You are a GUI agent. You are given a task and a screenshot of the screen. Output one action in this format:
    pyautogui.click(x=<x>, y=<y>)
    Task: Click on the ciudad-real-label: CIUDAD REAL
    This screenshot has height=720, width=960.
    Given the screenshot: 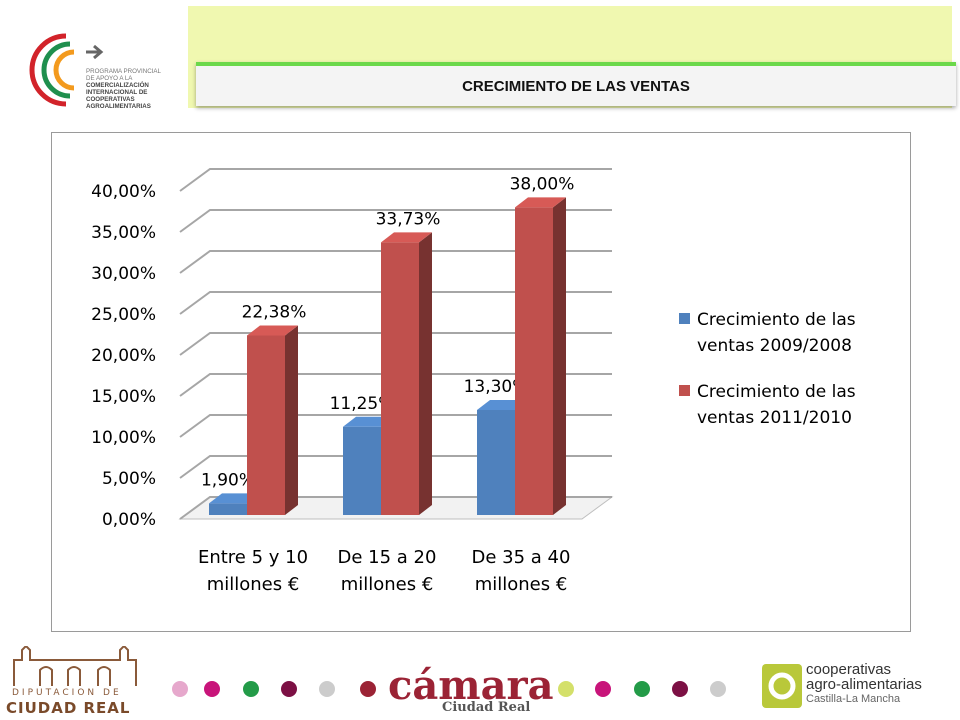 What is the action you would take?
    pyautogui.click(x=68, y=708)
    